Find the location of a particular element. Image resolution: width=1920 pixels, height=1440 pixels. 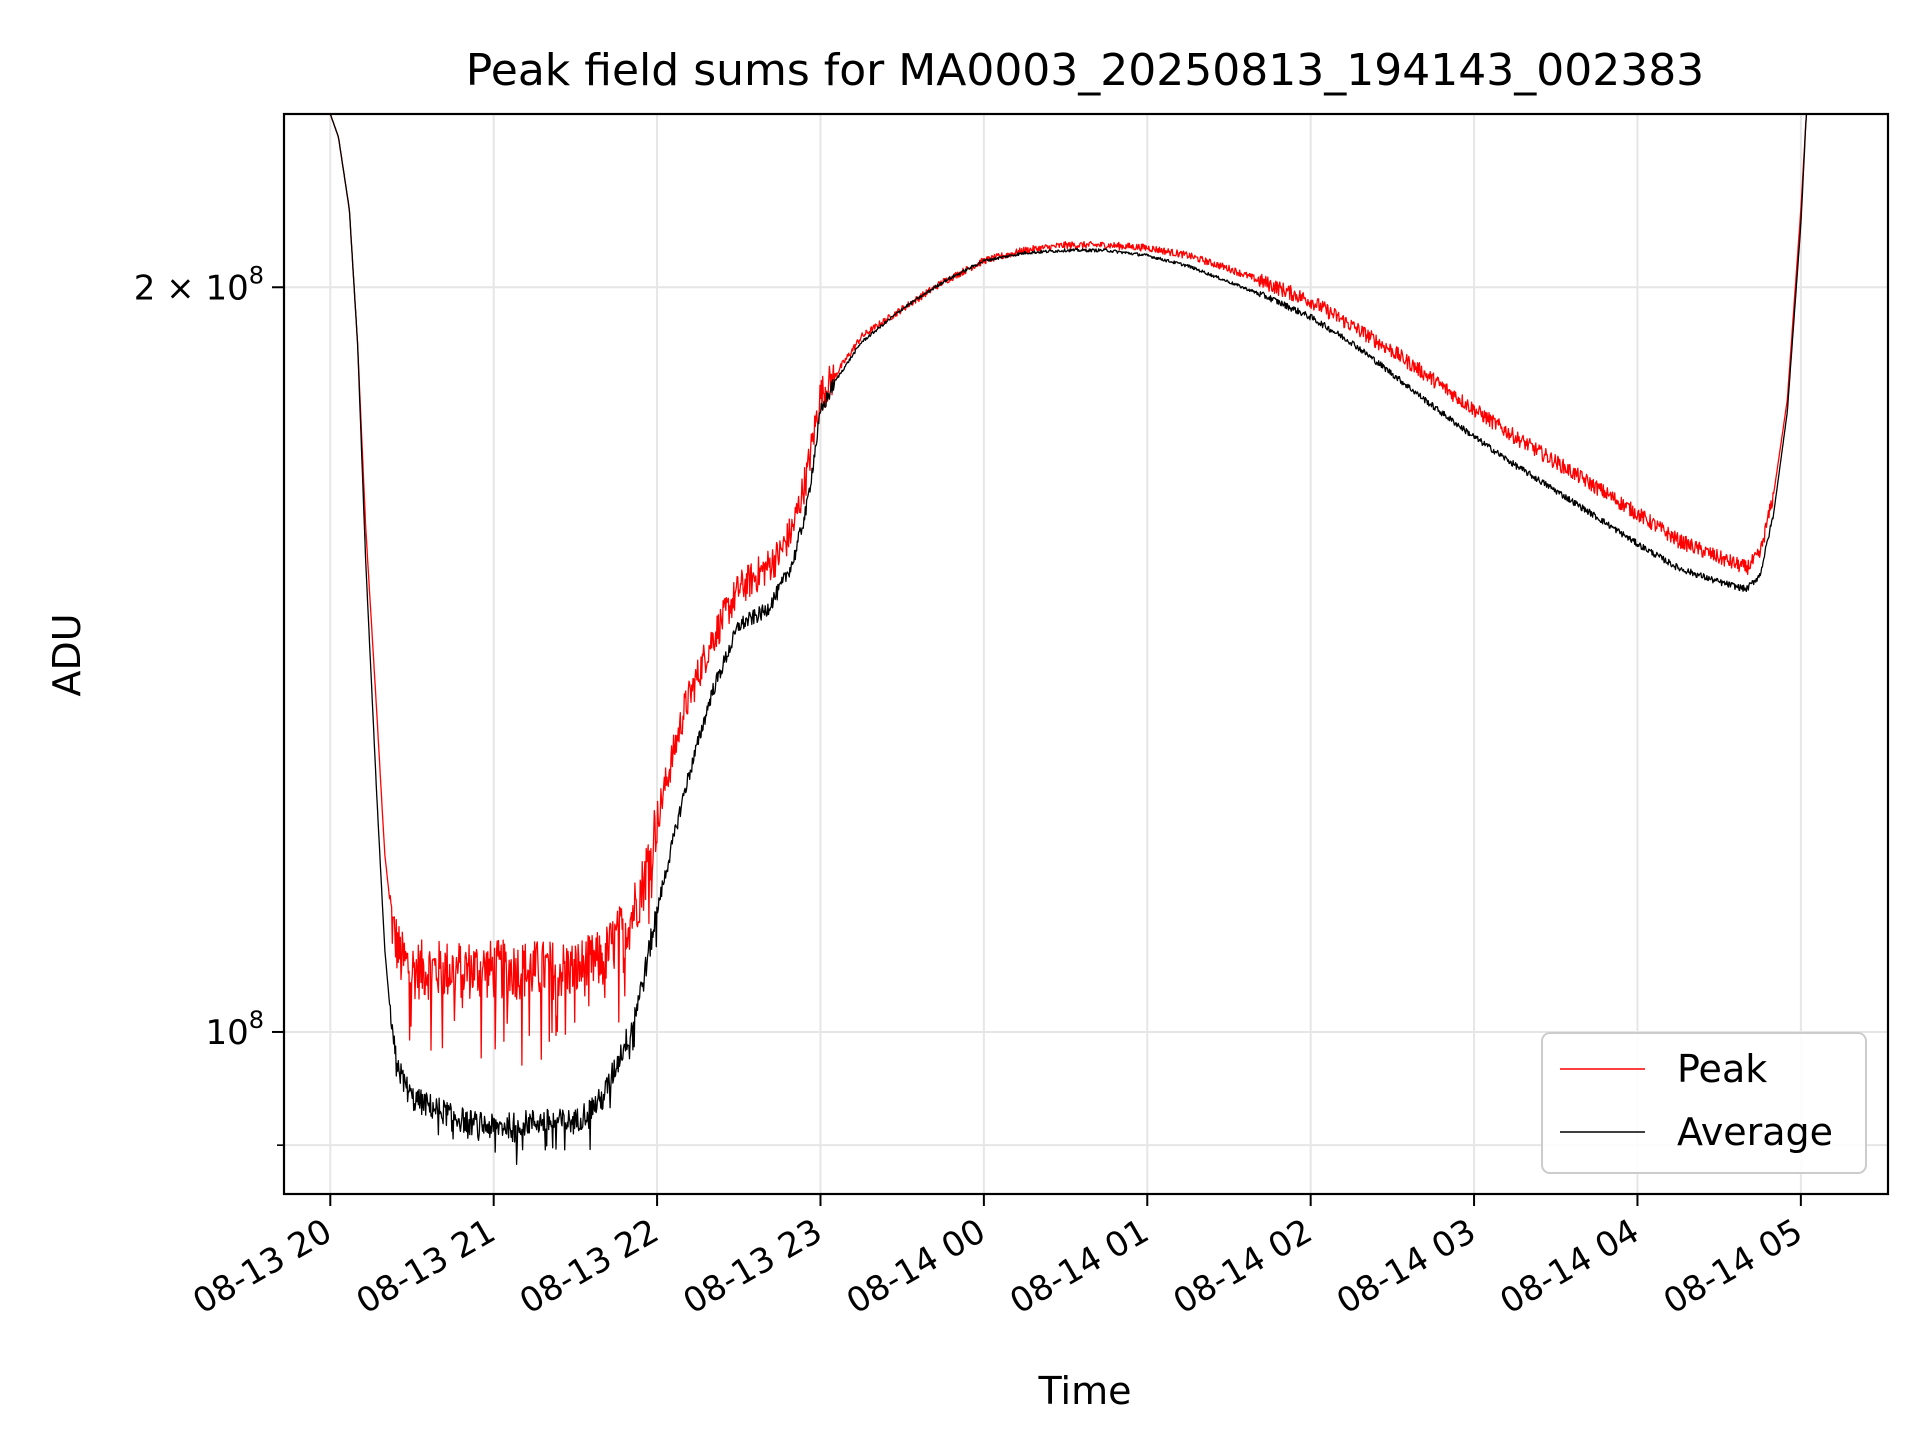

y-tick-label: 108 is located at coordinates (234, 1029).